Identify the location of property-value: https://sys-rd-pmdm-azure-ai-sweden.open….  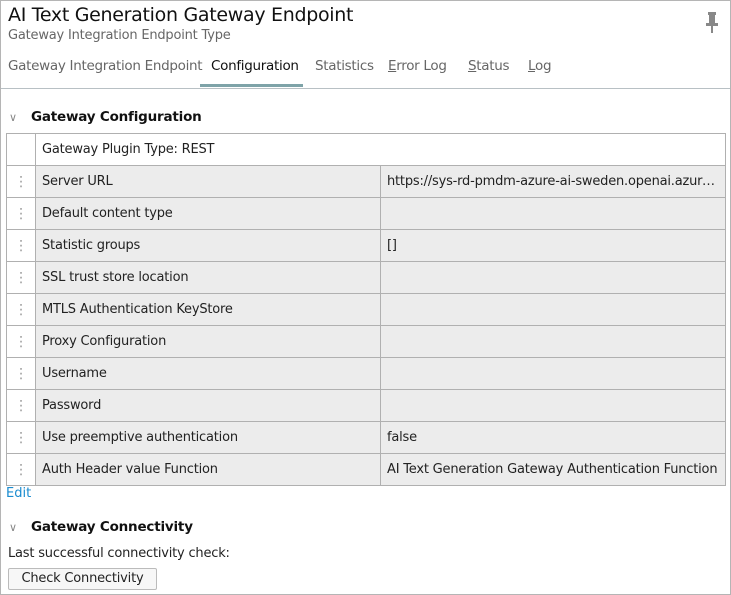
(553, 181).